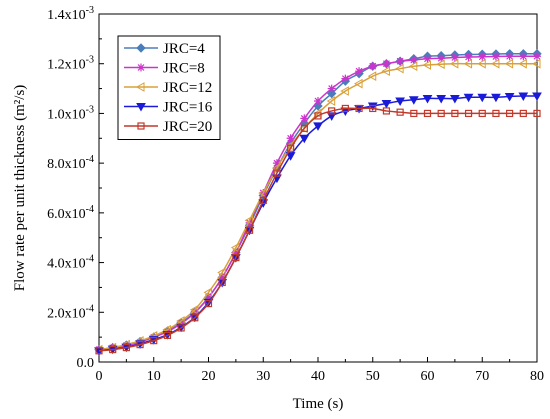 The width and height of the screenshot is (550, 419). Describe the element at coordinates (70, 14) in the screenshot. I see `y-tick-label: 1.4x10⁻³` at that location.